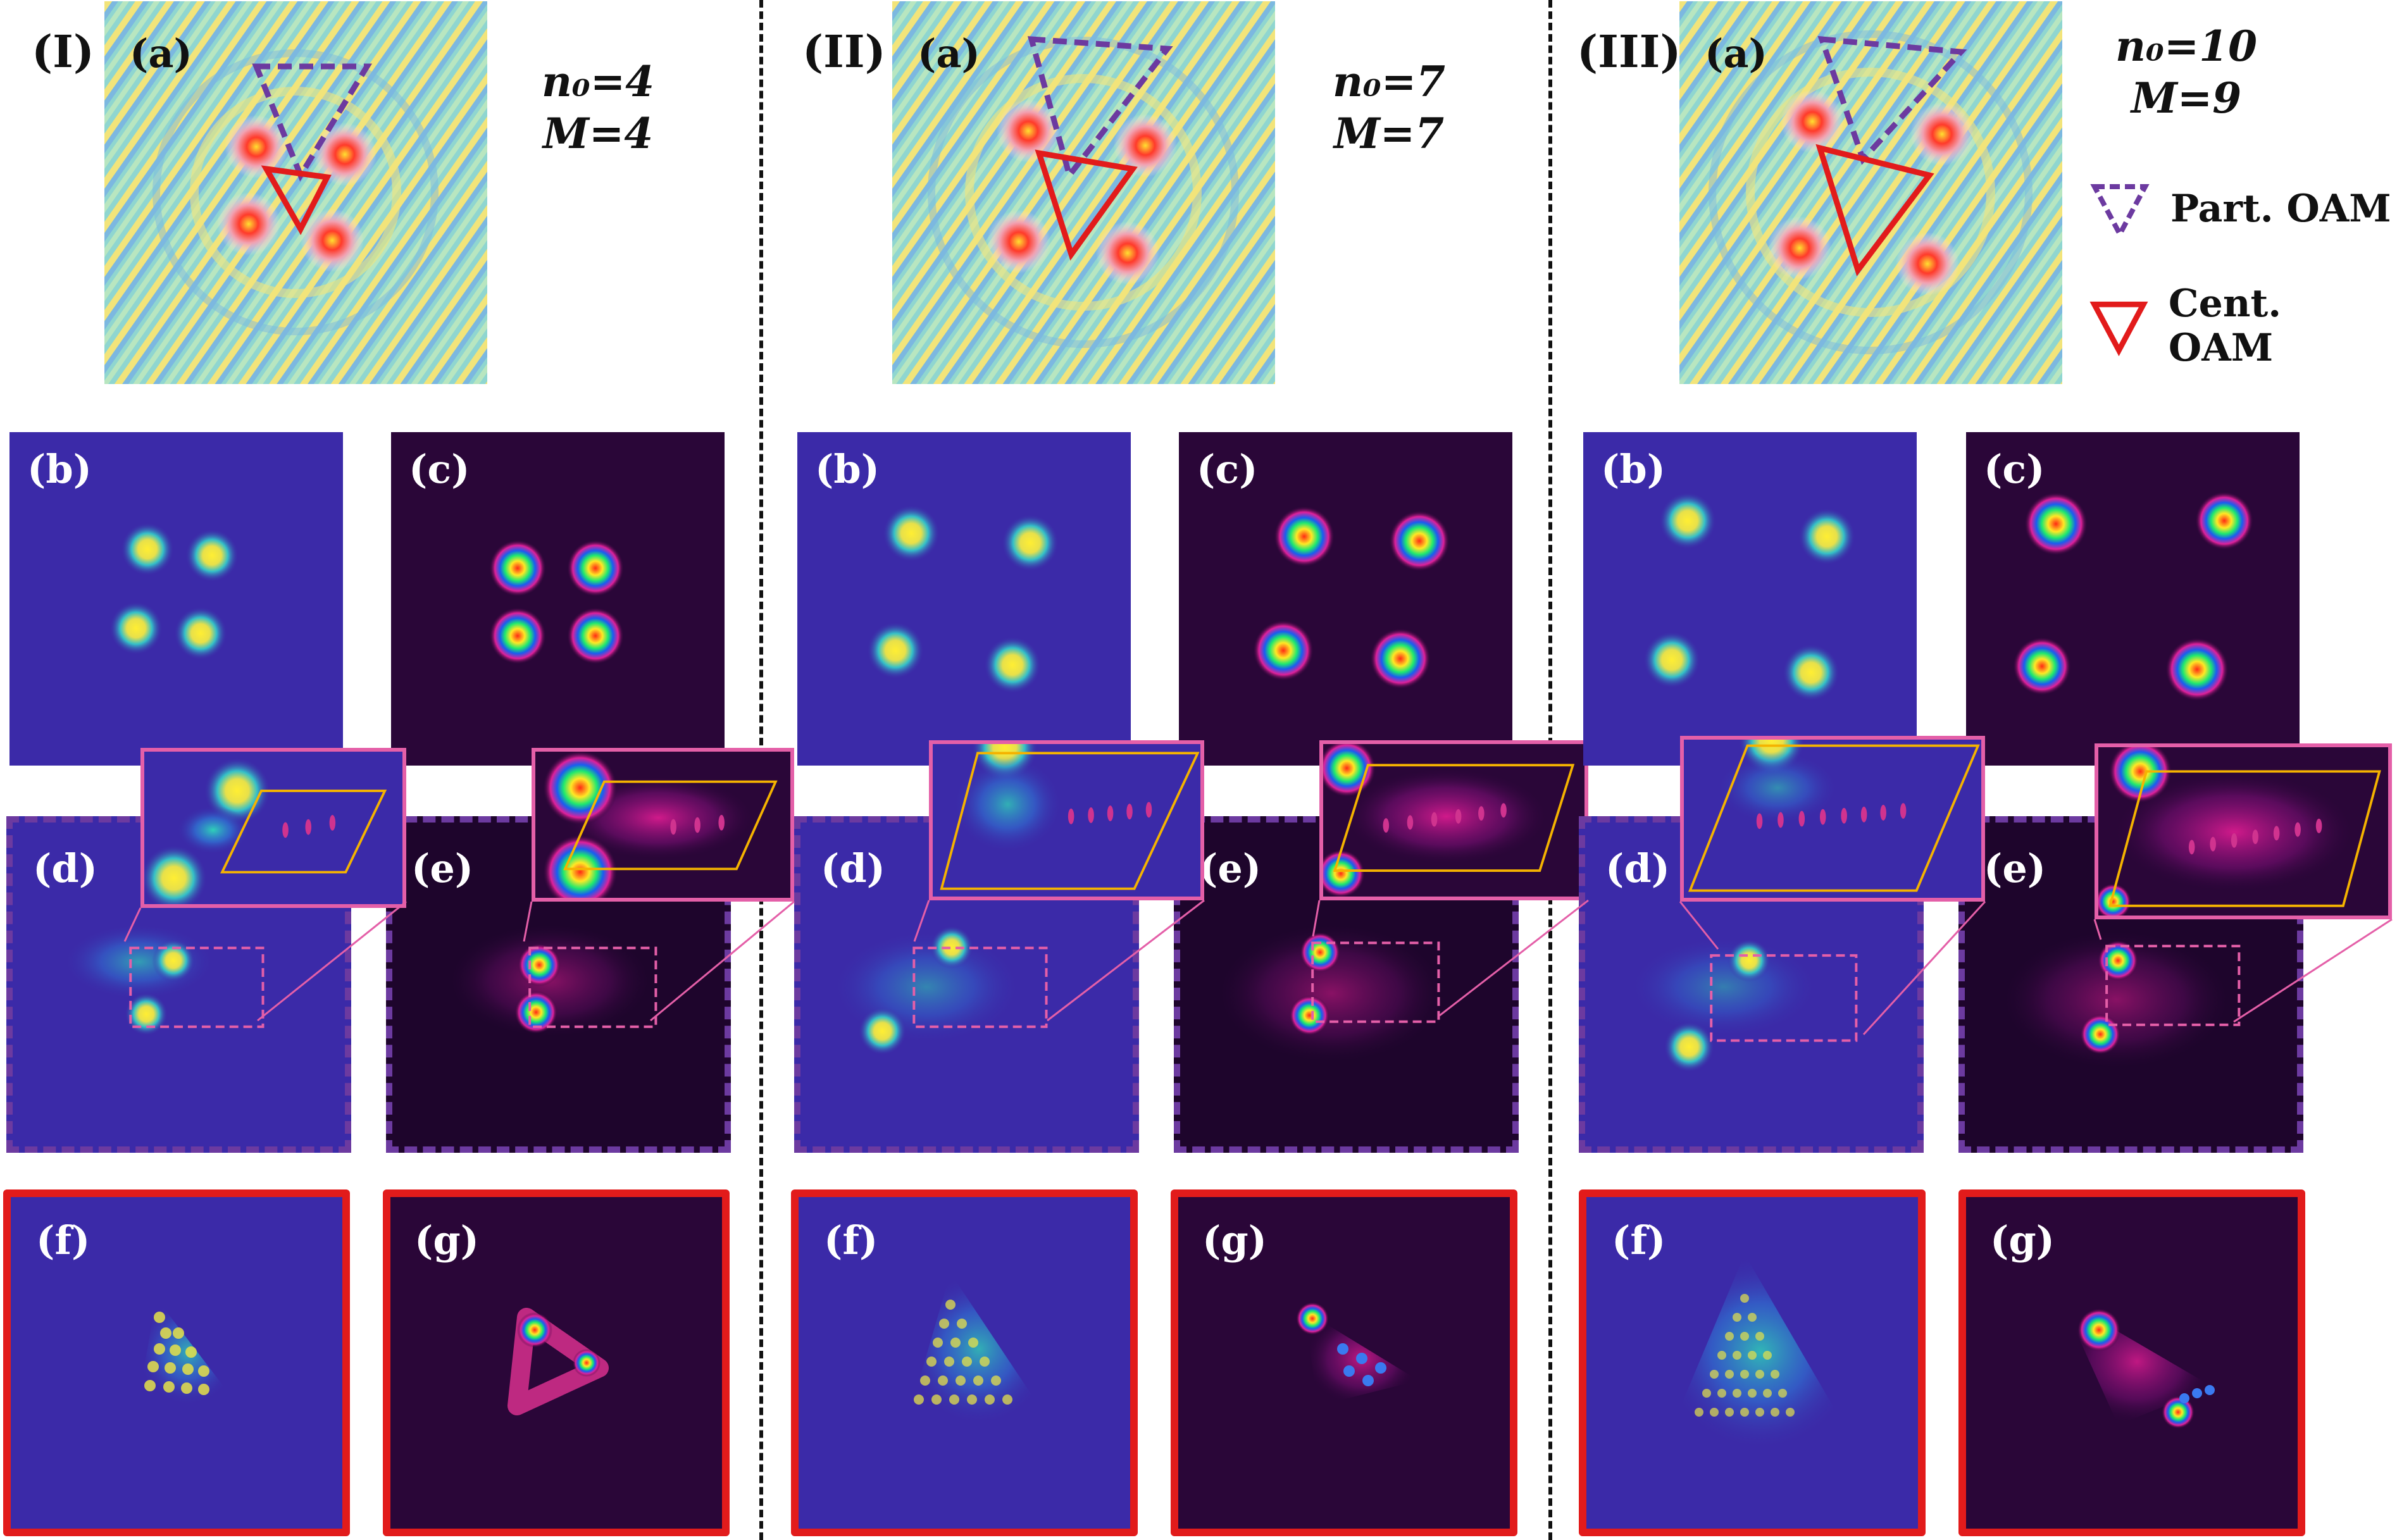 This screenshot has height=1540, width=2397. Describe the element at coordinates (2186, 98) in the screenshot. I see `M-value: M=9` at that location.